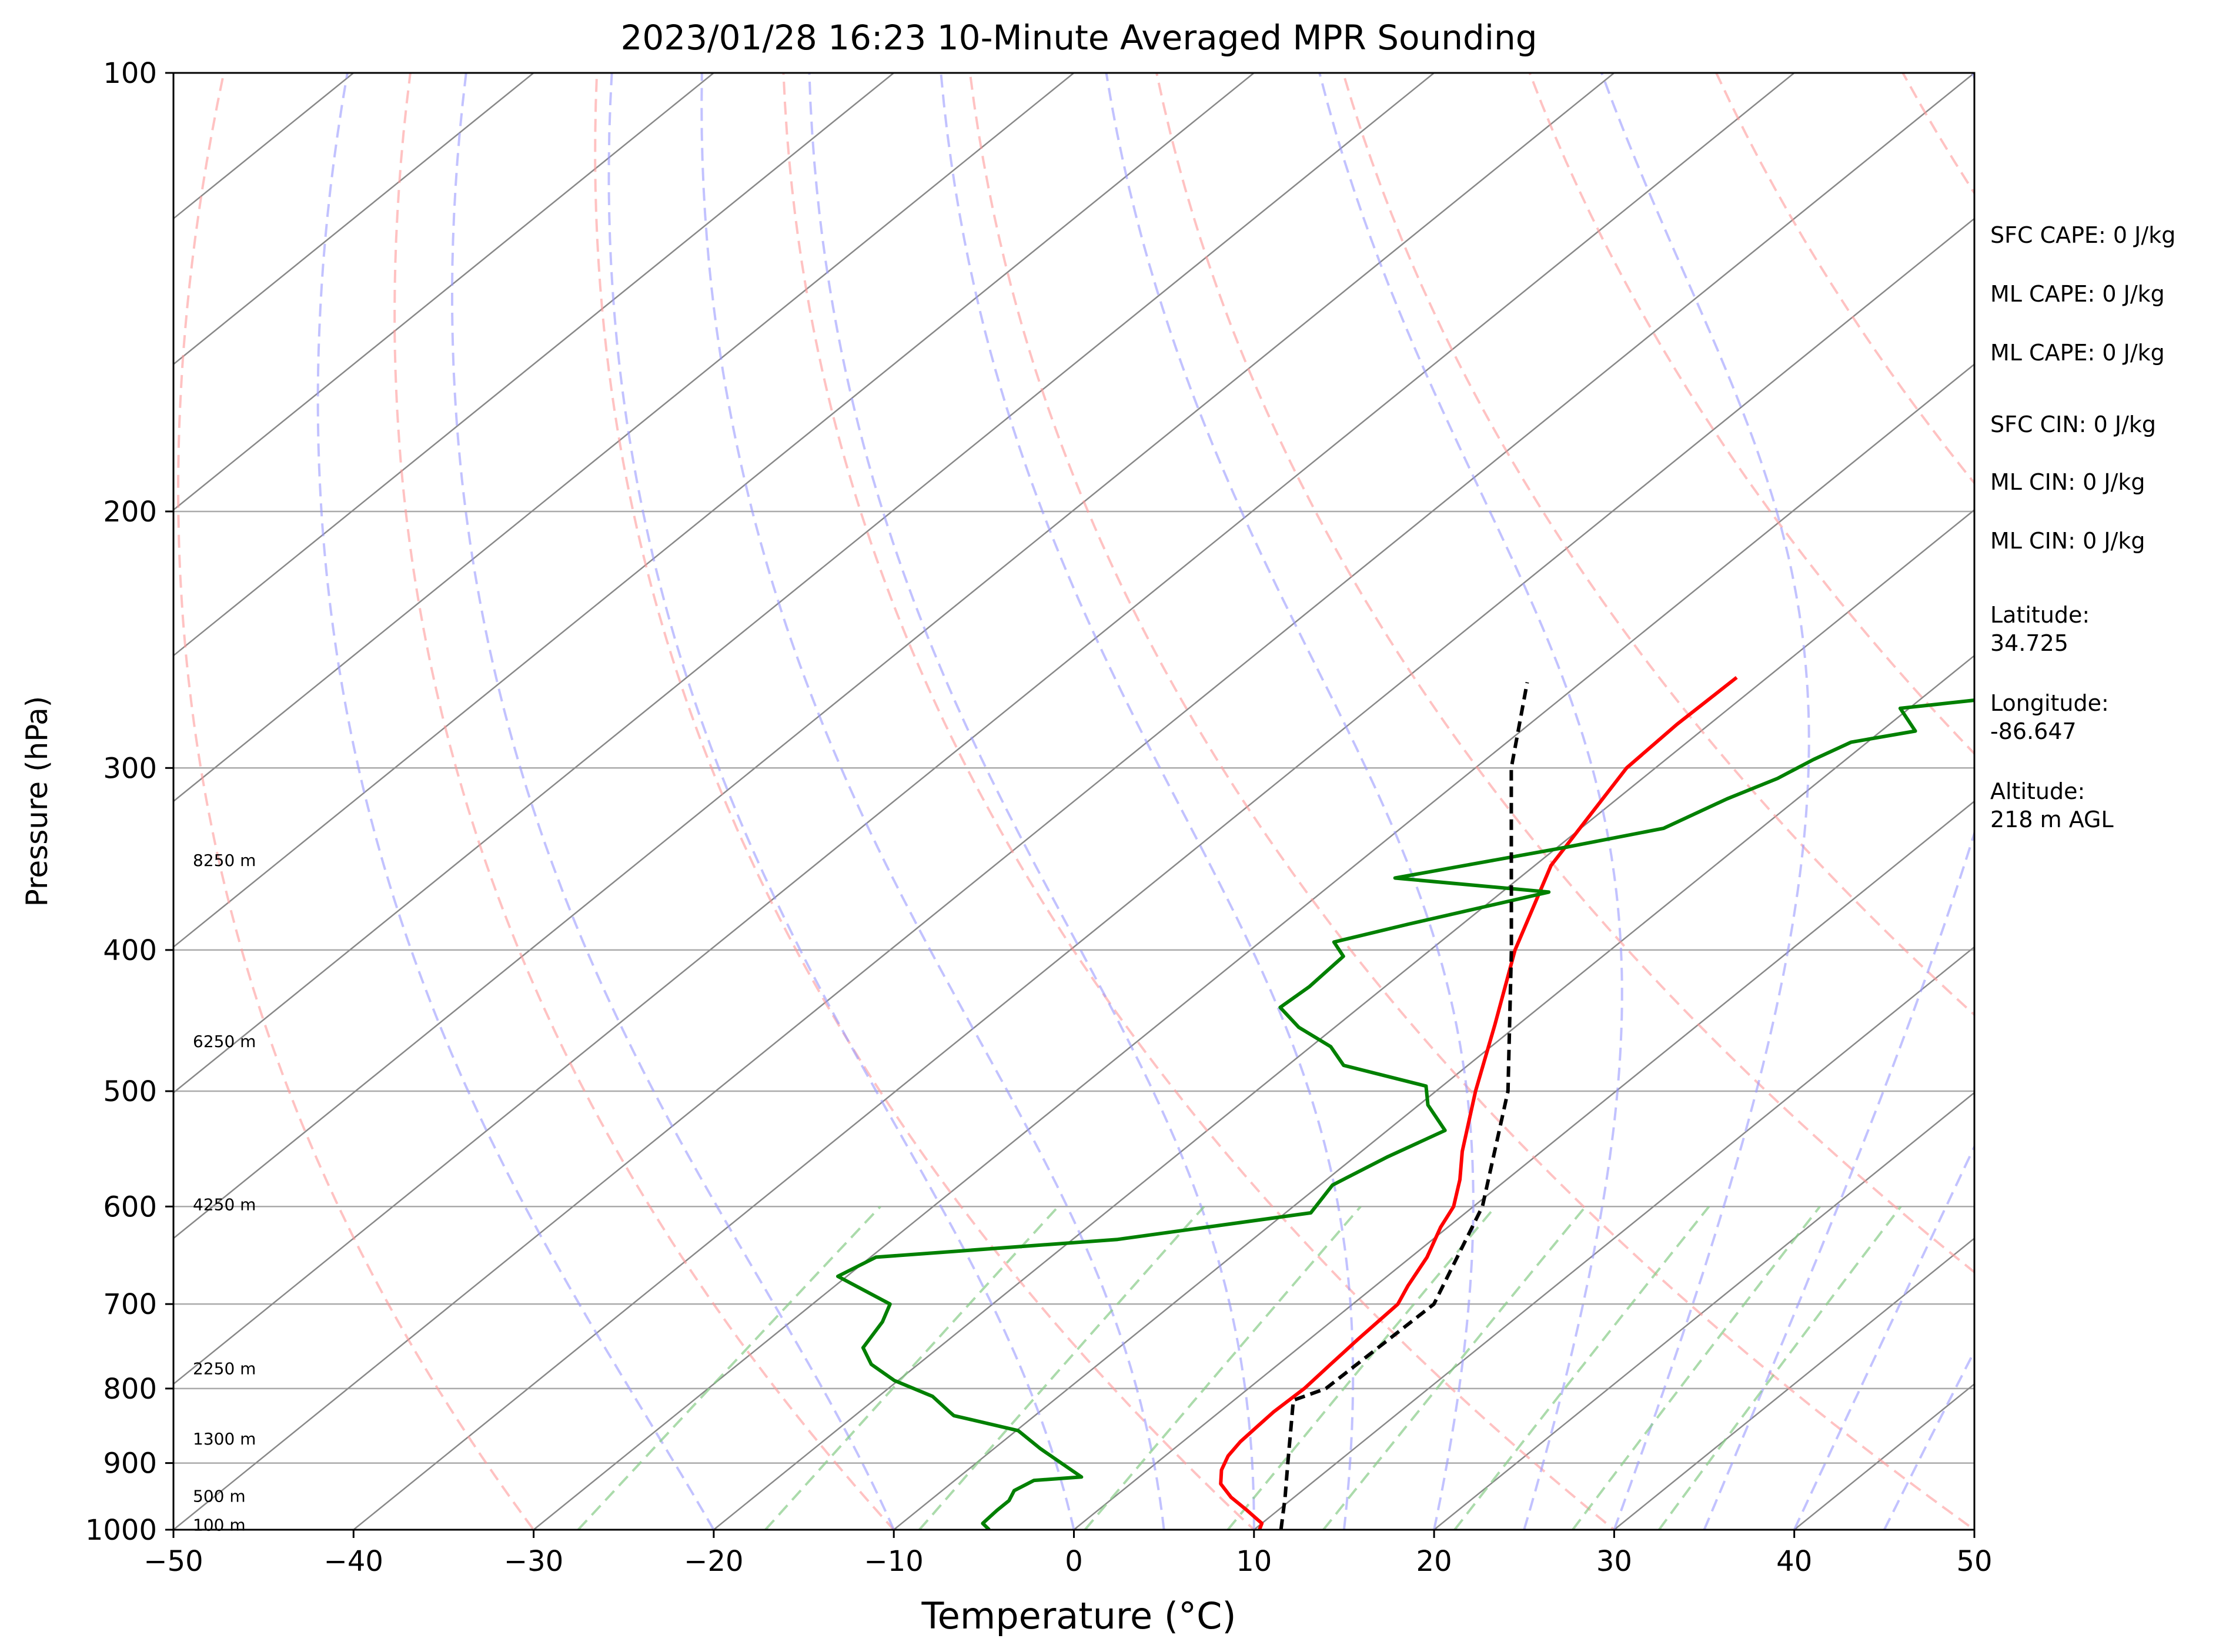  What do you see at coordinates (224, 1369) in the screenshot?
I see `height-label: 2250 m` at bounding box center [224, 1369].